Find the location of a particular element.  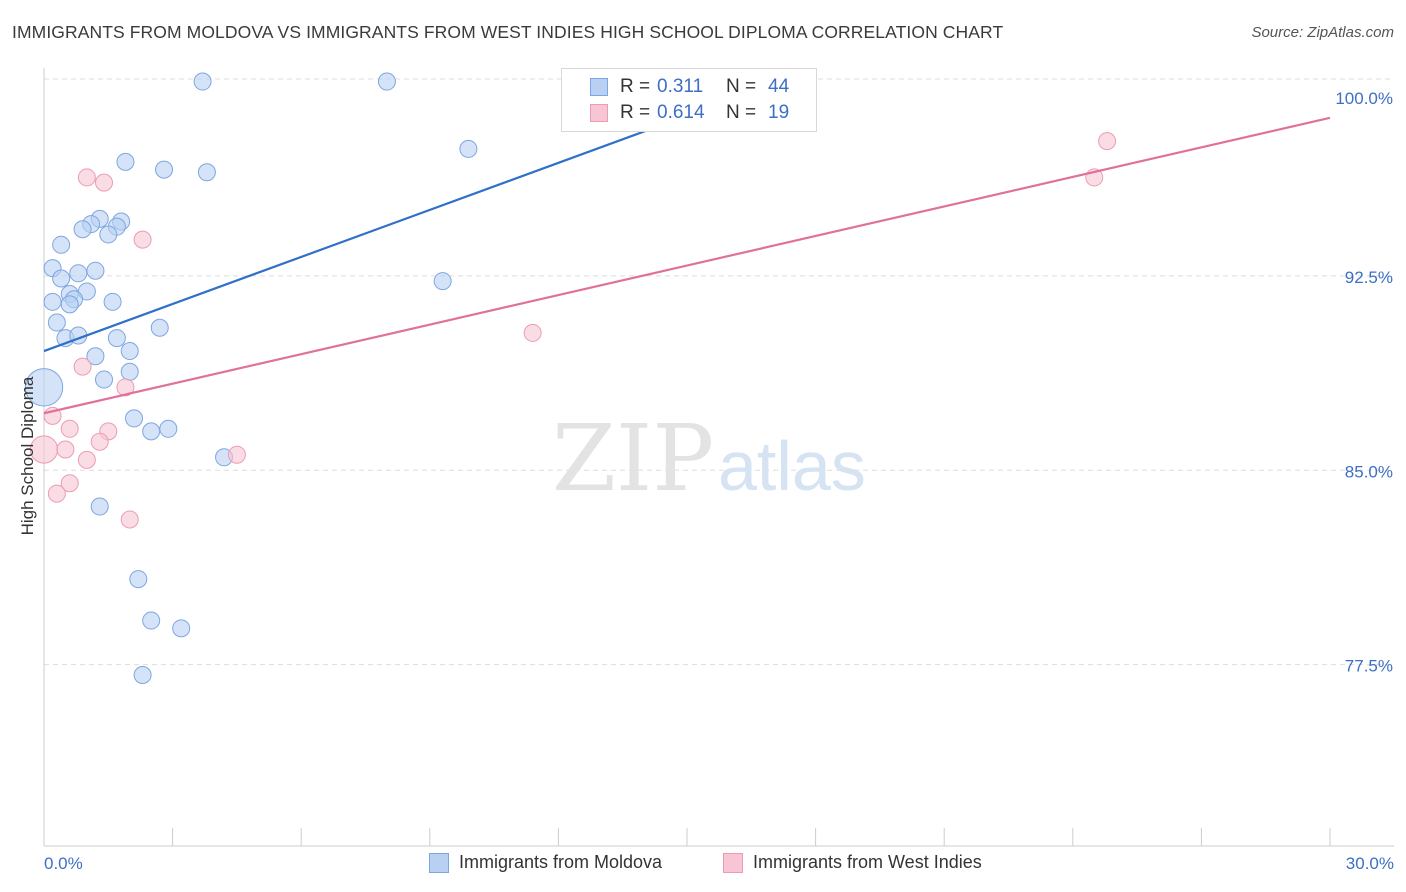

legend-r-value: 0.311 is located at coordinates (680, 86).